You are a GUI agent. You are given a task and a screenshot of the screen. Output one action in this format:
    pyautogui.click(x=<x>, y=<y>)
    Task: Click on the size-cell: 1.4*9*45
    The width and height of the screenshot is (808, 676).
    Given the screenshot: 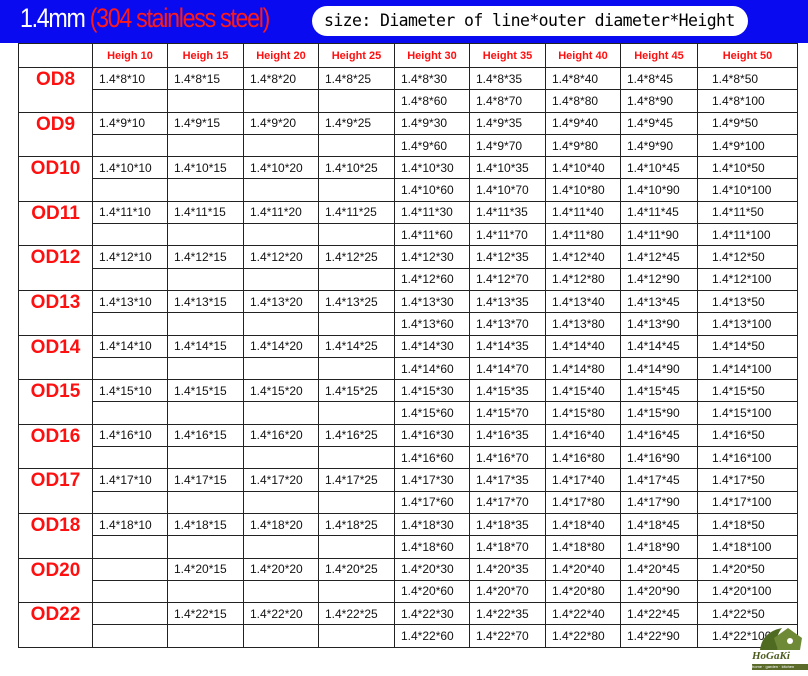 What is the action you would take?
    pyautogui.click(x=659, y=123)
    